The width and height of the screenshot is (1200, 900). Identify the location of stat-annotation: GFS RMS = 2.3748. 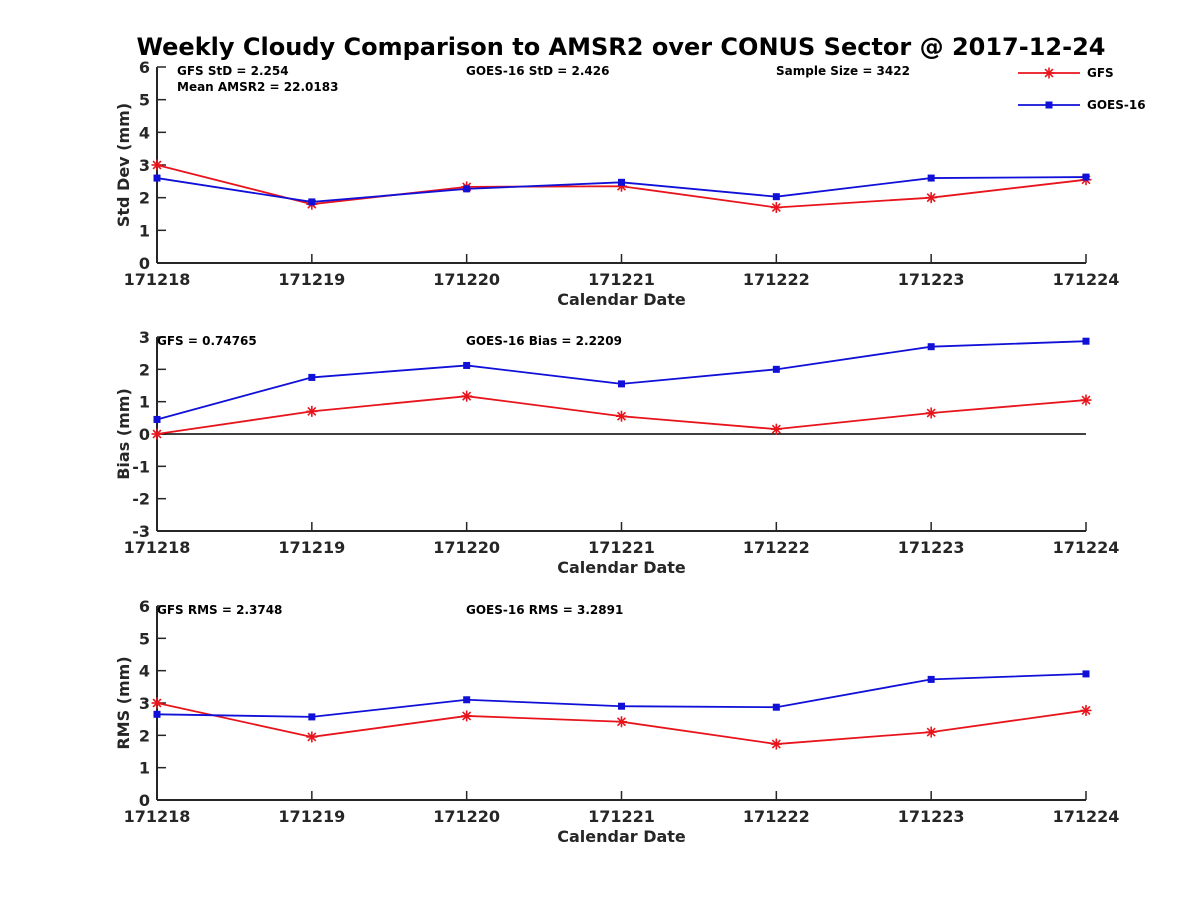
(219, 610).